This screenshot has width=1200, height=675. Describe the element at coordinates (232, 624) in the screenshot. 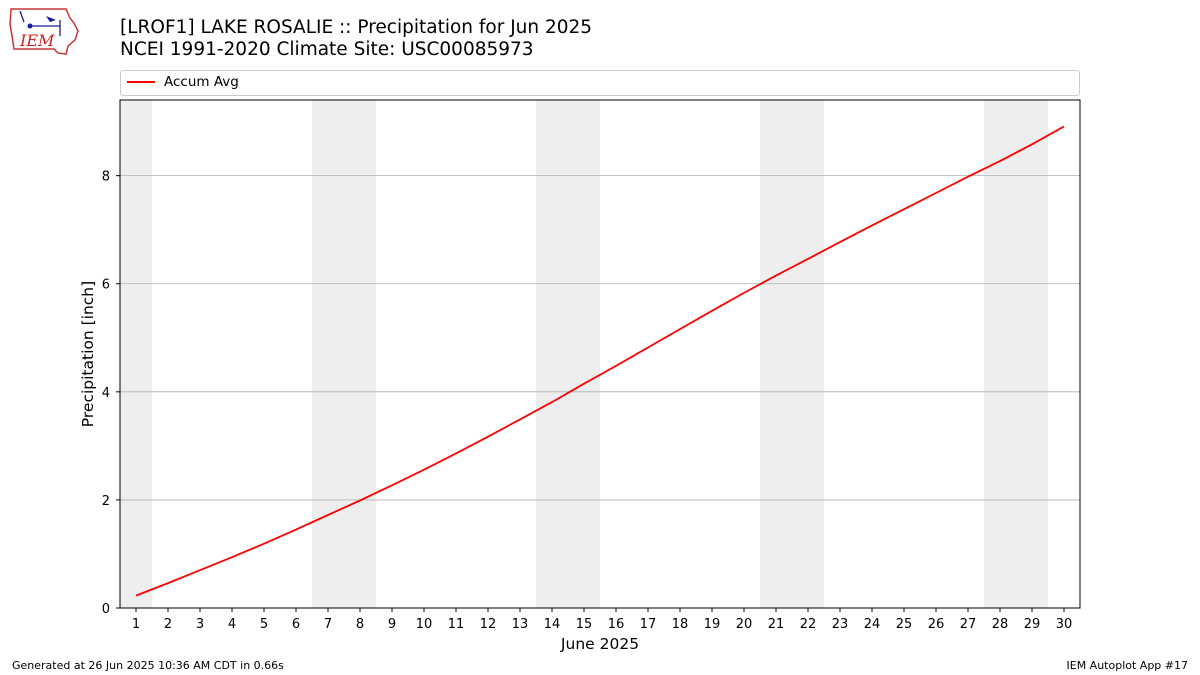

I see `x-tick-label: 4` at that location.